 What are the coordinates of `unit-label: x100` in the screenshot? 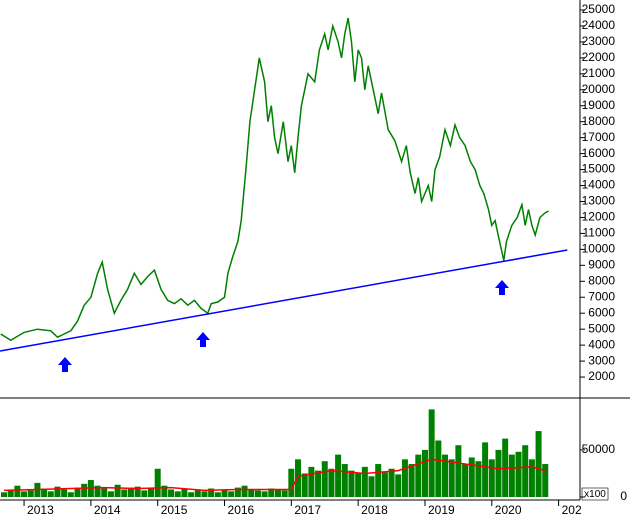 It's located at (595, 494).